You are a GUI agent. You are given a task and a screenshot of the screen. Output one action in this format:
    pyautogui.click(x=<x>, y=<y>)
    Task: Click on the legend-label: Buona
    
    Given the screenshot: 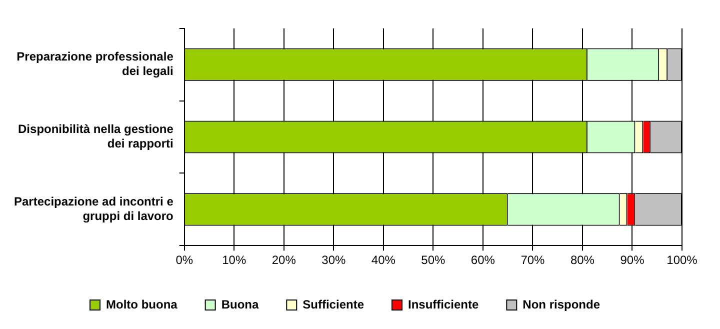 What is the action you would take?
    pyautogui.click(x=240, y=304)
    